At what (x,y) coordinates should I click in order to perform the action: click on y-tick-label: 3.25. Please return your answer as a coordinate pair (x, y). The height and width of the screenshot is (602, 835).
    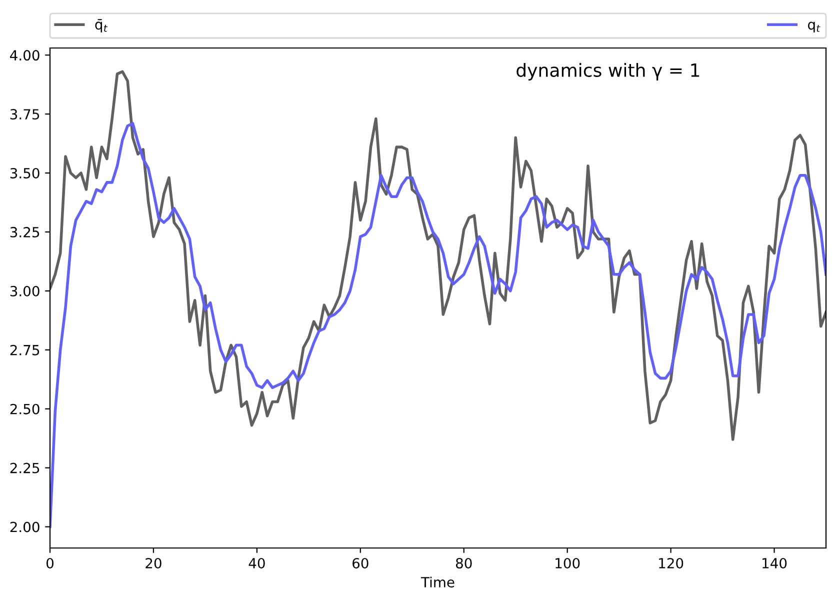
    Looking at the image, I should click on (25, 232).